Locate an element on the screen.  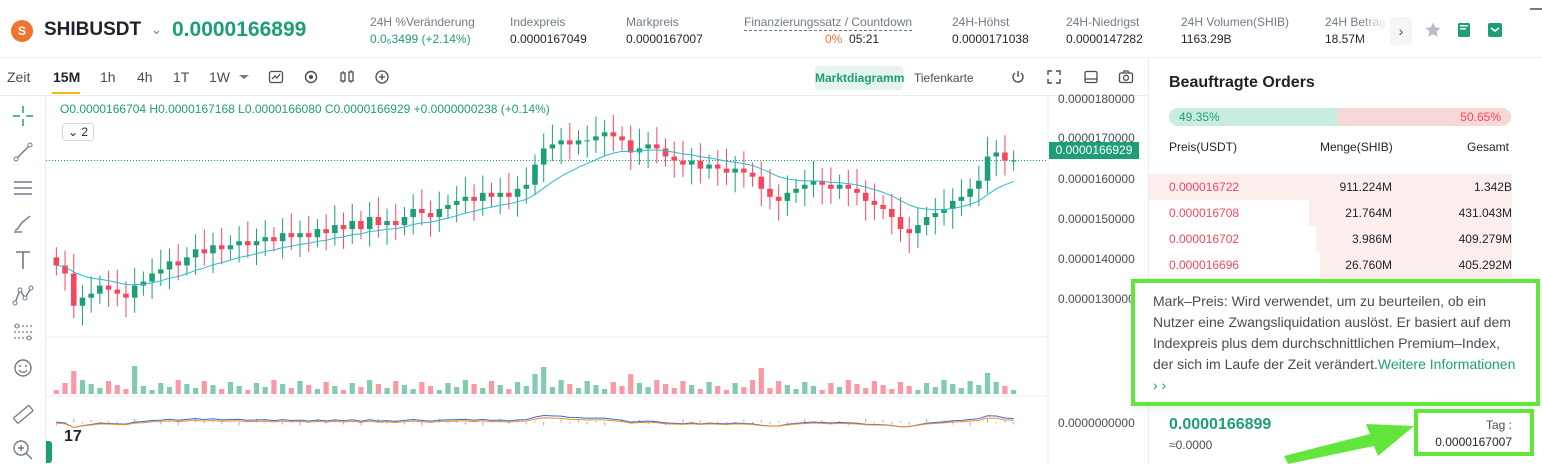
trendline-icon is located at coordinates (23, 152).